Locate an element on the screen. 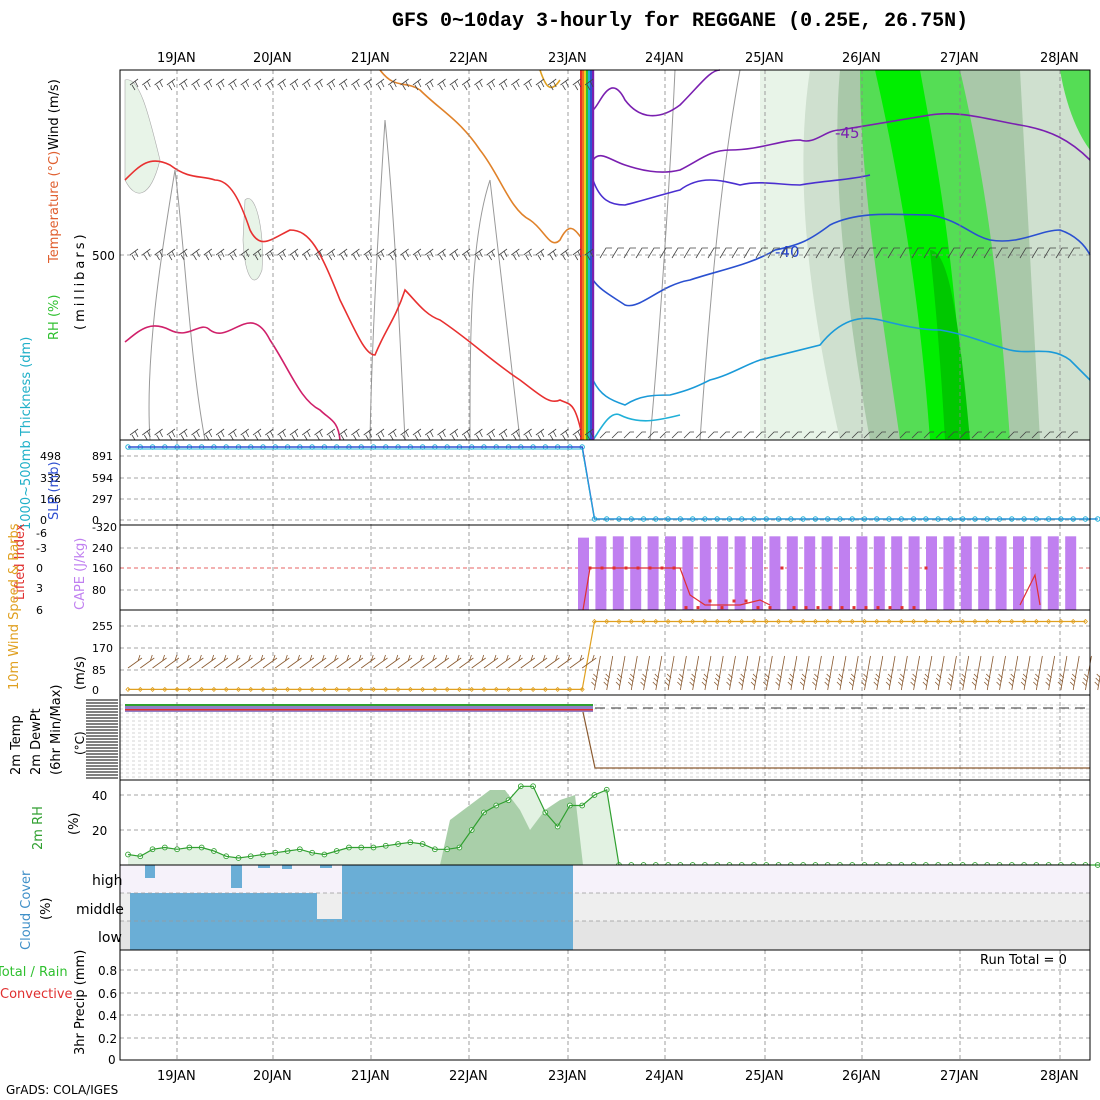 Image resolution: width=1100 pixels, height=1100 pixels. ua-ylabel: (millibars) is located at coordinates (80, 280).